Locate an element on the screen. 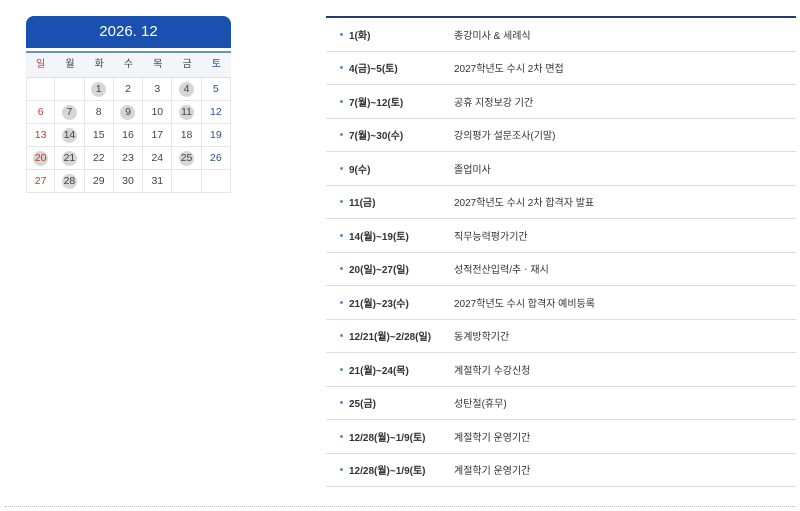 This screenshot has width=800, height=511. day-number: 27 is located at coordinates (40, 181).